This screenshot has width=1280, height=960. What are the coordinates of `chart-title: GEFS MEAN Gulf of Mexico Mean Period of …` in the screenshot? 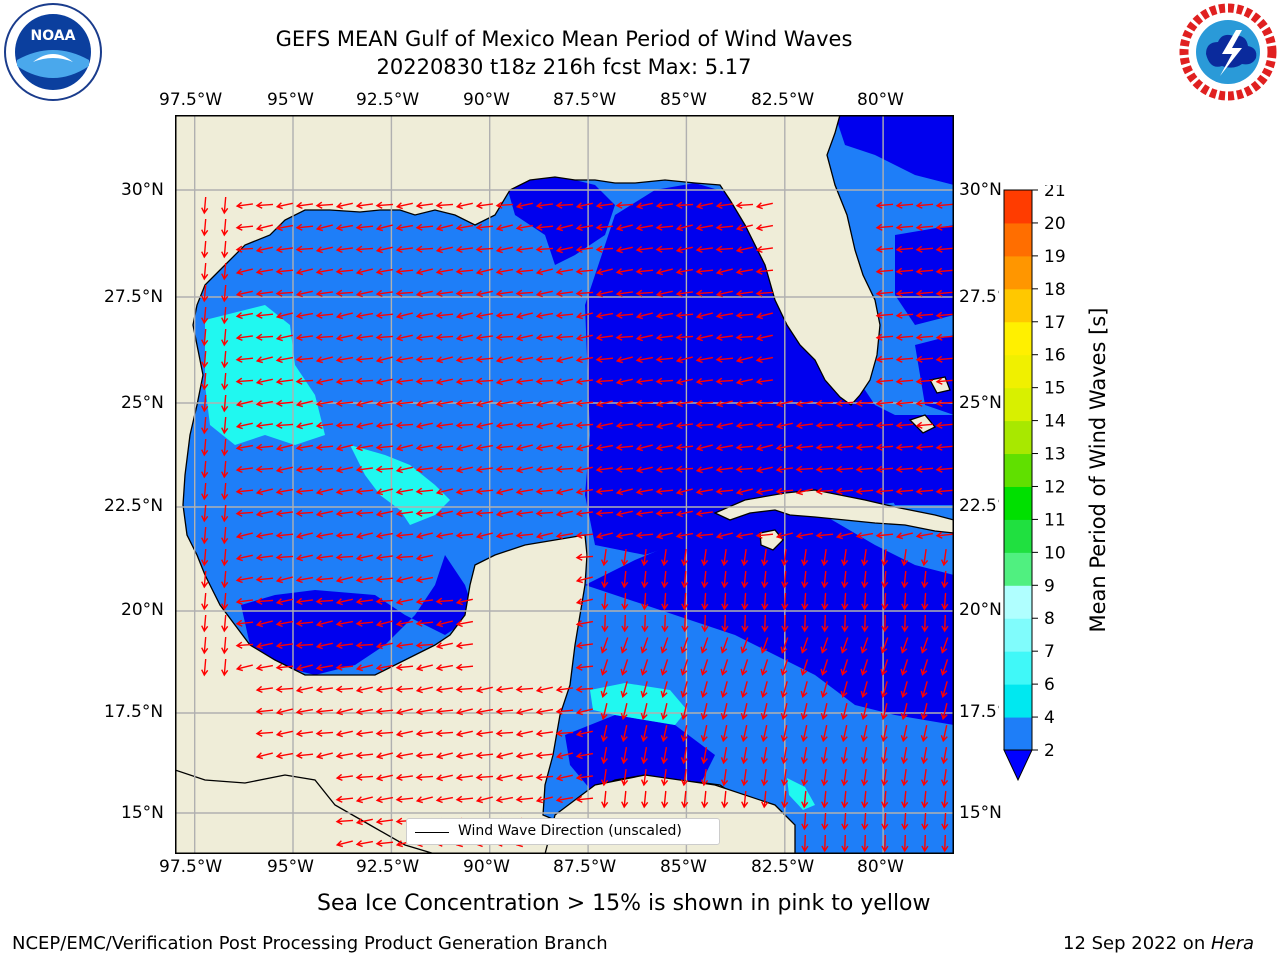 It's located at (564, 39).